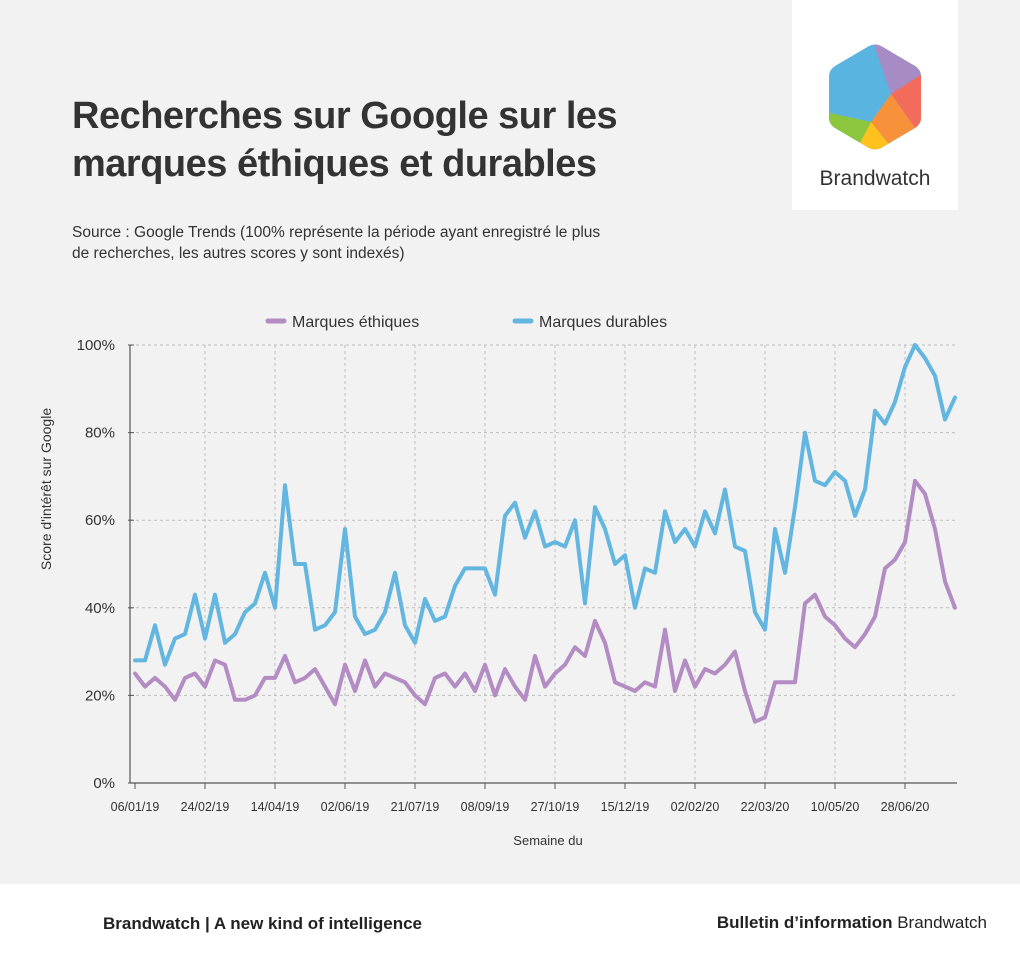  I want to click on legend-label: Marques durables, so click(603, 322).